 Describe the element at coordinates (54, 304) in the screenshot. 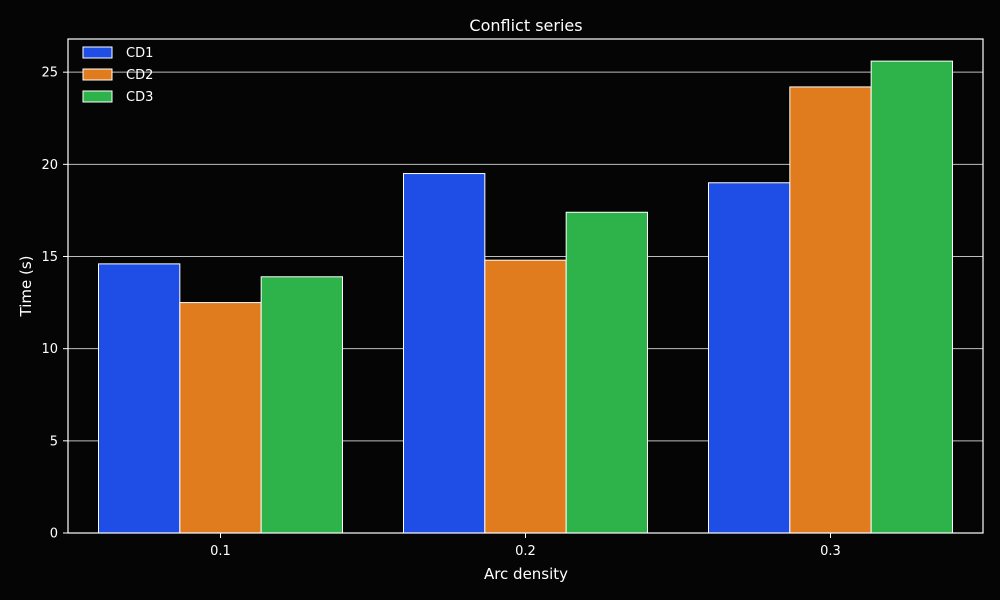

I see `y-ticks: 0 5 10 15 20 25` at that location.